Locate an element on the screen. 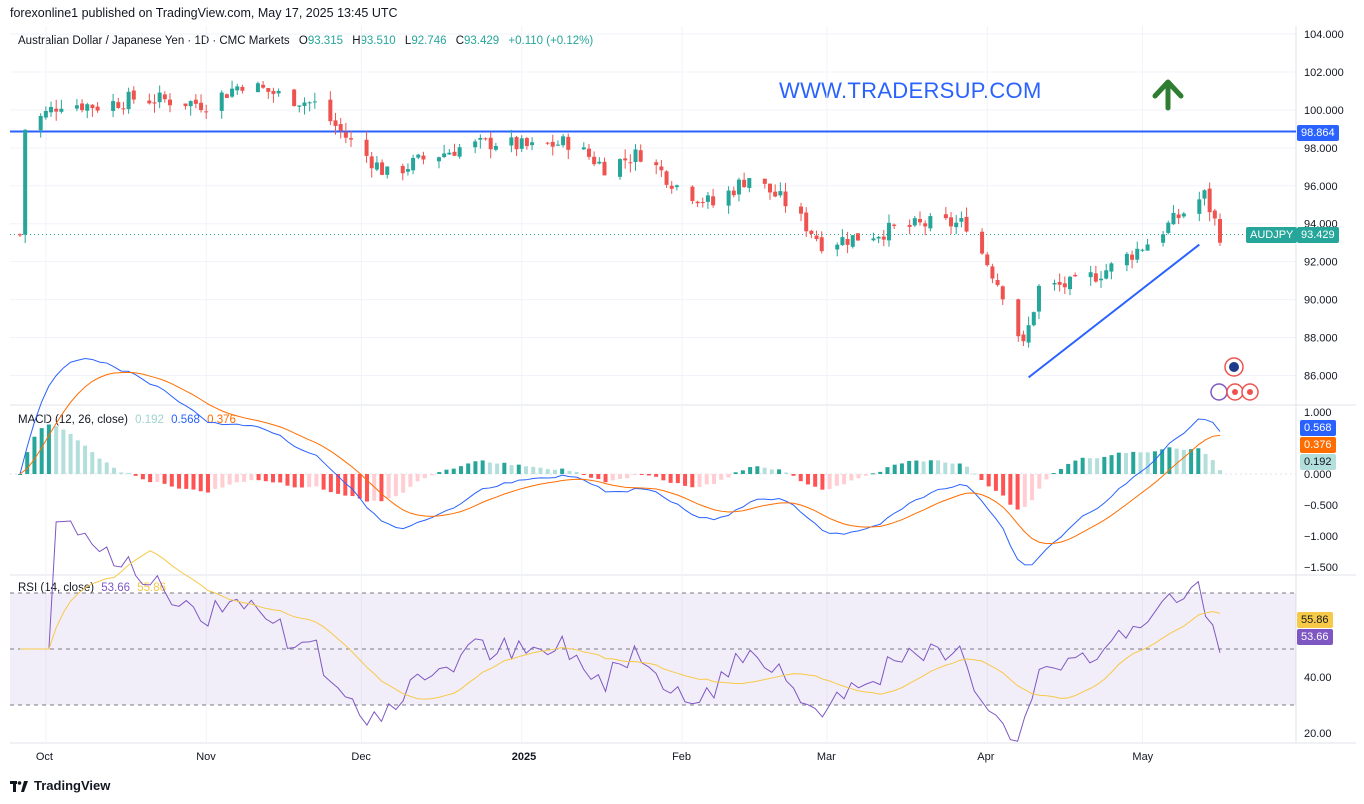  time-tick-label: May is located at coordinates (1142, 757).